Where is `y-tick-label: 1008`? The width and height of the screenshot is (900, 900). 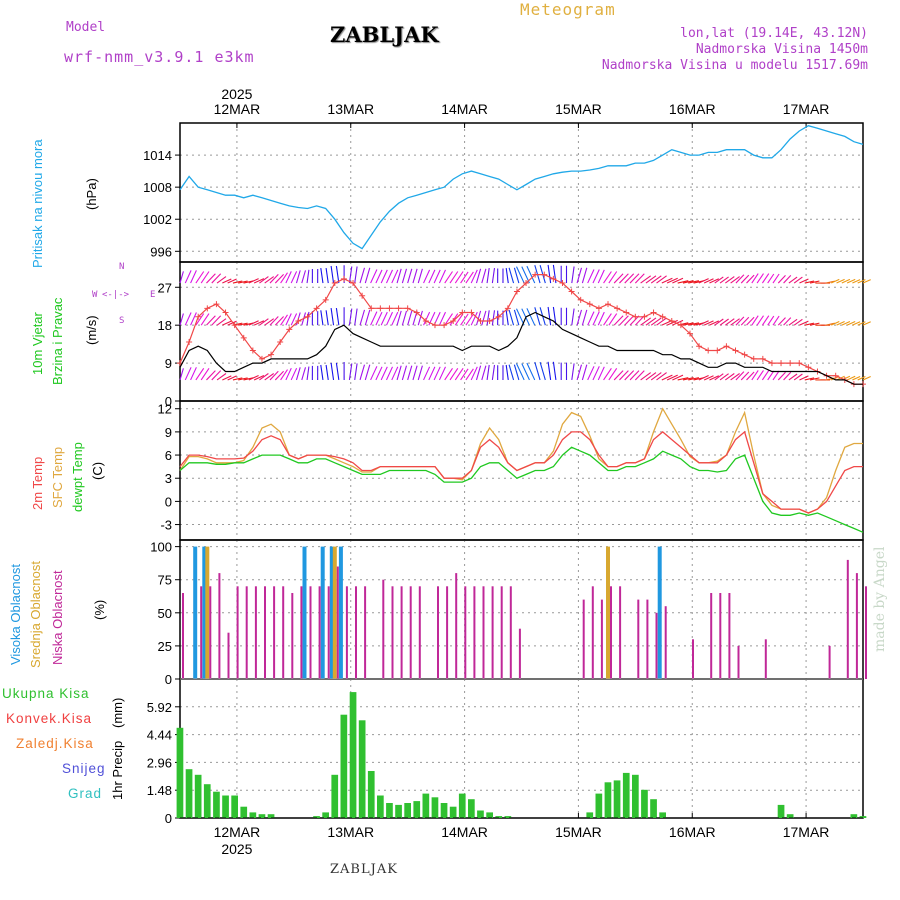 y-tick-label: 1008 is located at coordinates (157, 187).